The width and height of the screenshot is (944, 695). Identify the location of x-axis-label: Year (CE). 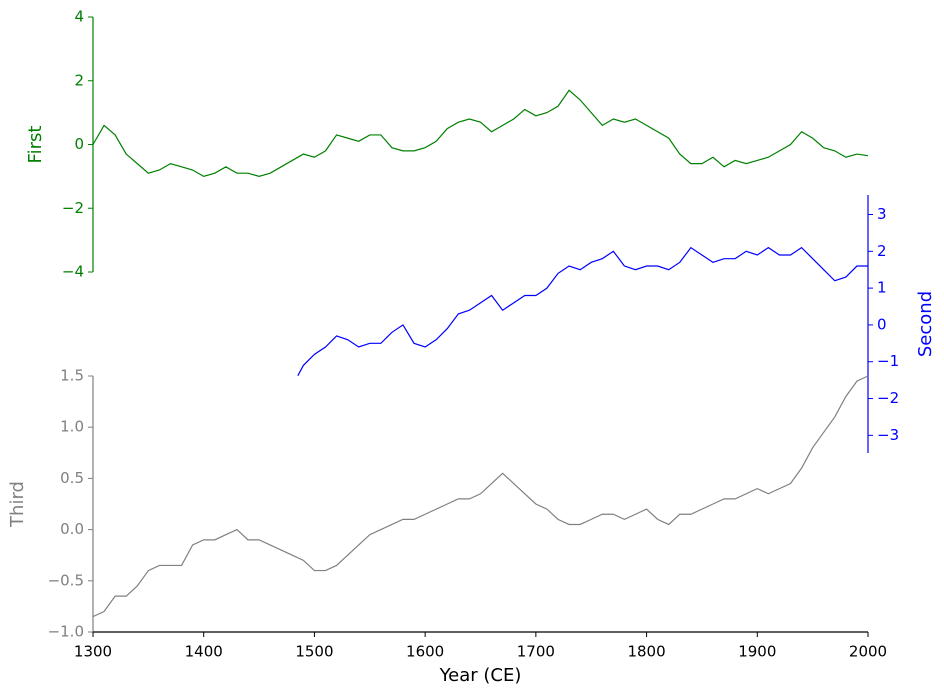
(480, 675).